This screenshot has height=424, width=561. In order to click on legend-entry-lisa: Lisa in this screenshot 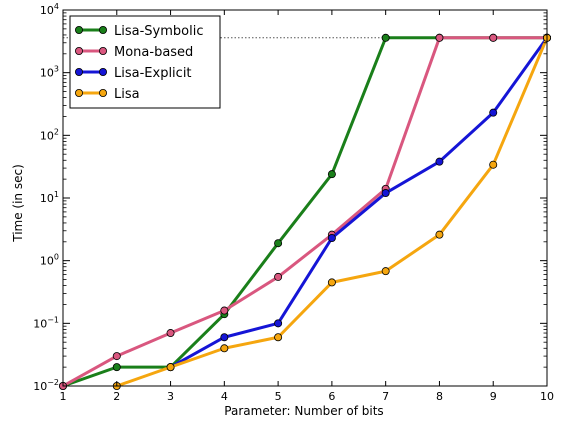, I will do `click(107, 94)`.